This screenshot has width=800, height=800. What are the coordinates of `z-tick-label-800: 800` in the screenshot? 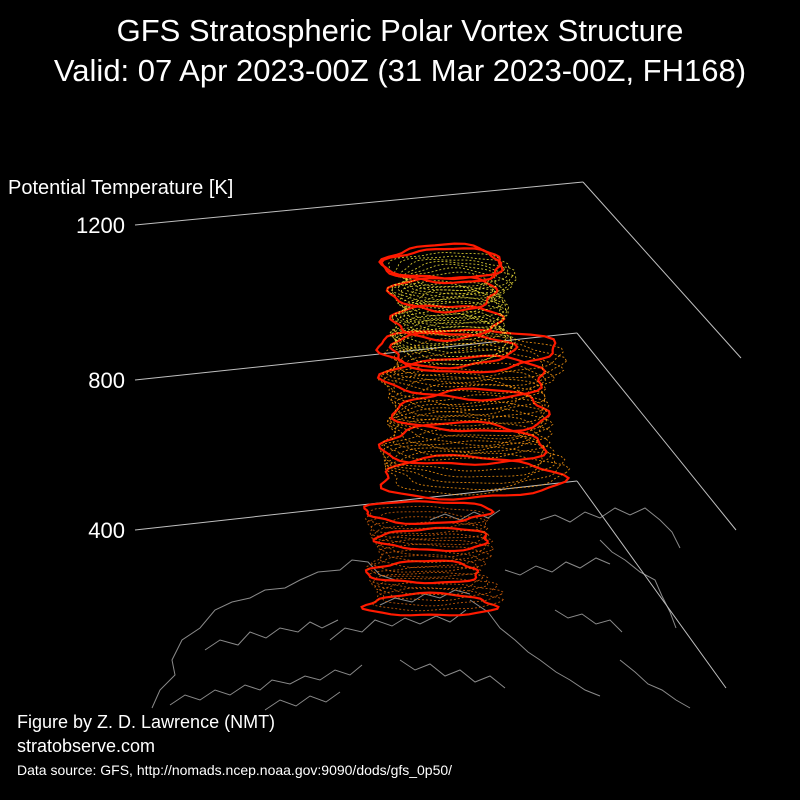 It's located at (106, 380).